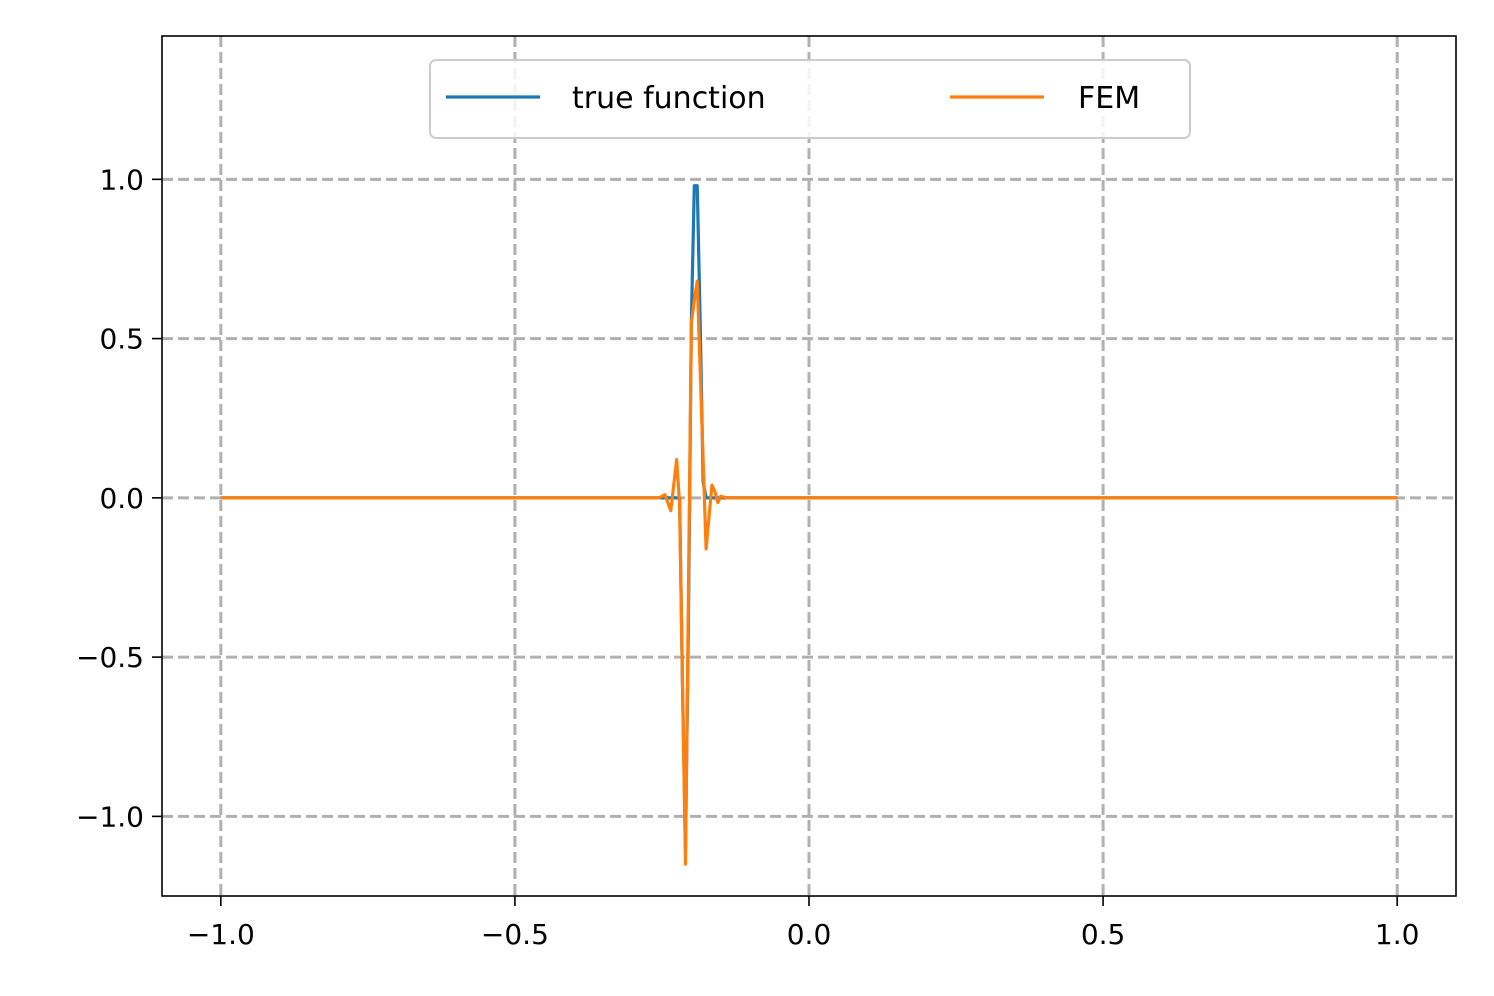  I want to click on legend-box, so click(810, 99).